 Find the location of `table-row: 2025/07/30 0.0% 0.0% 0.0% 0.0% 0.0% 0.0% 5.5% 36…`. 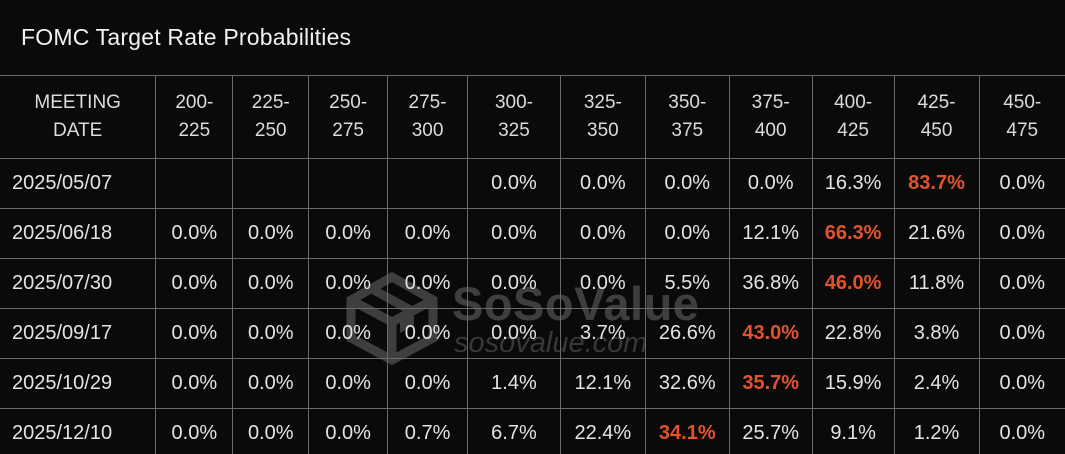

table-row: 2025/07/30 0.0% 0.0% 0.0% 0.0% 0.0% 0.0% 5.5% 36… is located at coordinates (532, 283).